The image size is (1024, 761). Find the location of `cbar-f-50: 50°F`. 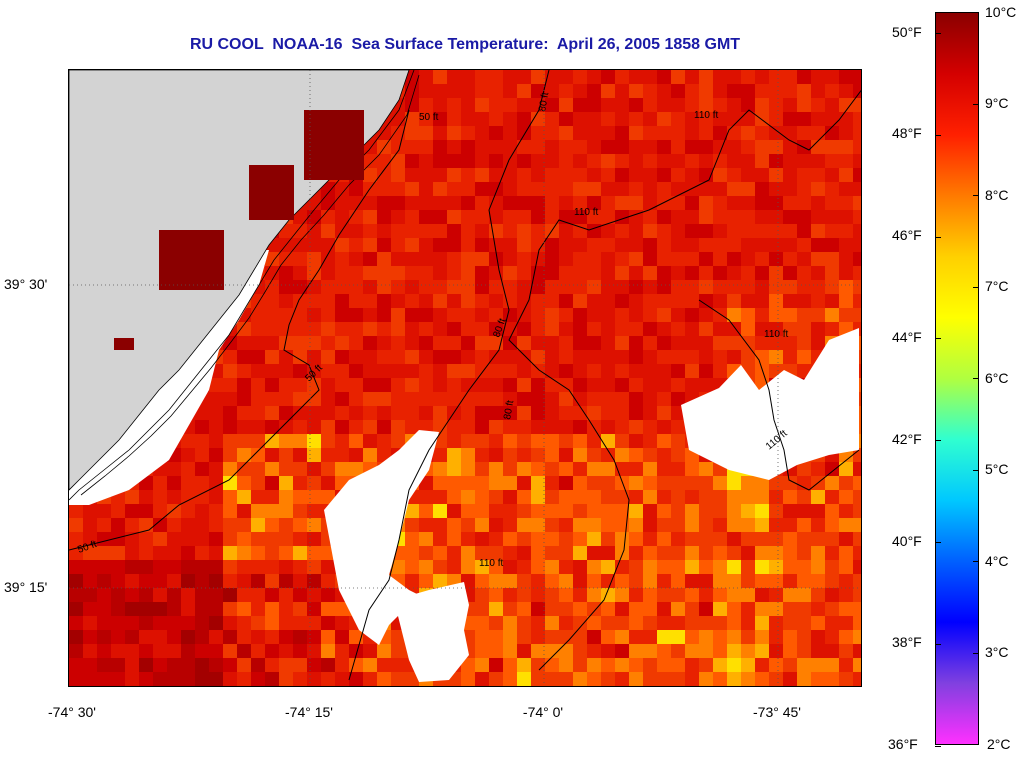

cbar-f-50: 50°F is located at coordinates (907, 32).